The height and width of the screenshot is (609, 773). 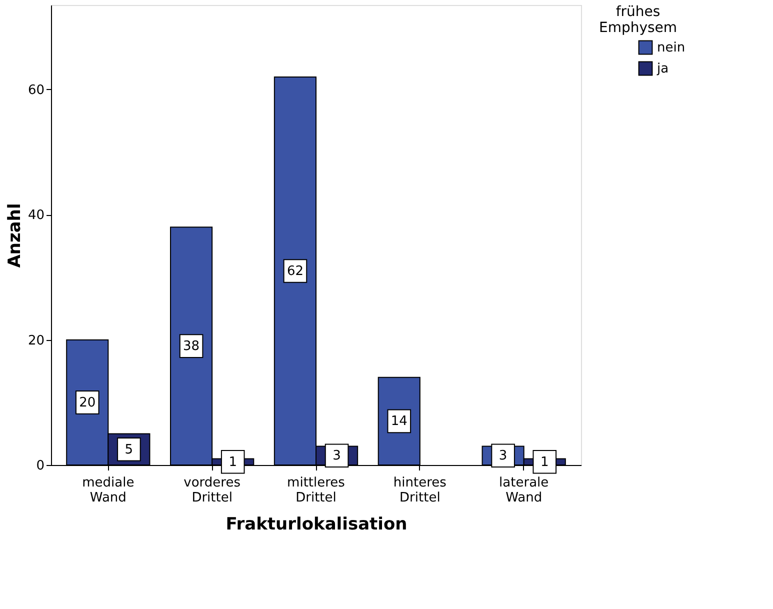 What do you see at coordinates (316, 491) in the screenshot?
I see `x-tick-label: mittleres Drittel` at bounding box center [316, 491].